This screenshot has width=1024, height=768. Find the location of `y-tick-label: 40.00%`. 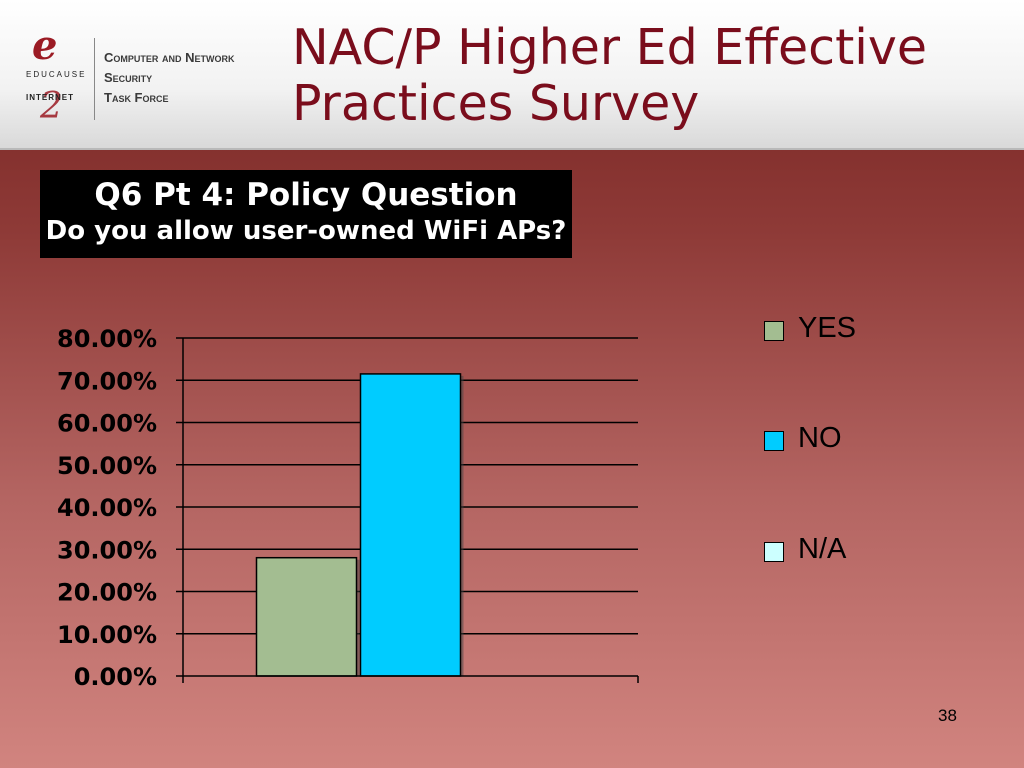

y-tick-label: 40.00% is located at coordinates (107, 508).